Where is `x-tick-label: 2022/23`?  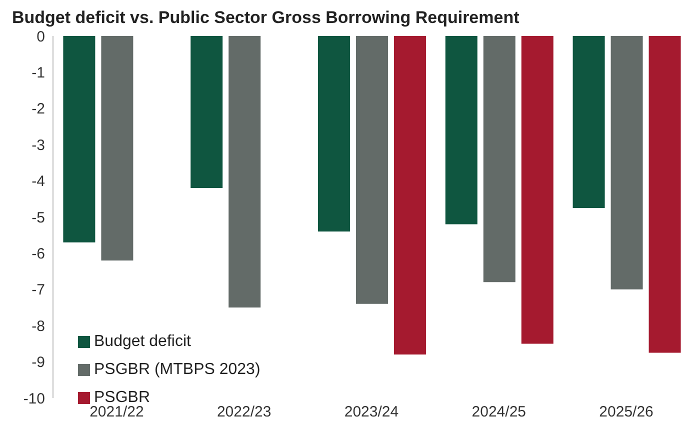
x-tick-label: 2022/23 is located at coordinates (244, 412).